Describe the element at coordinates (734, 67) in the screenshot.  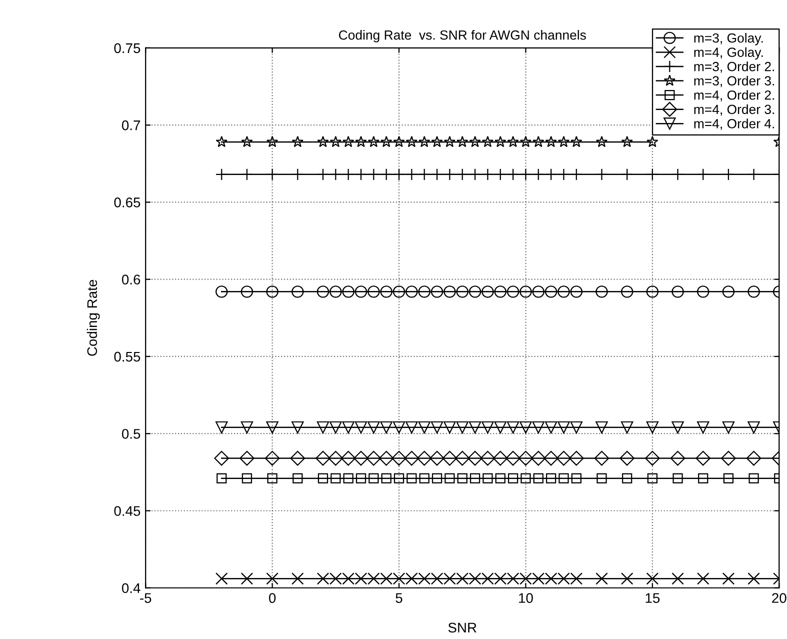
I see `legend-label: m=3, Order 2.` at that location.